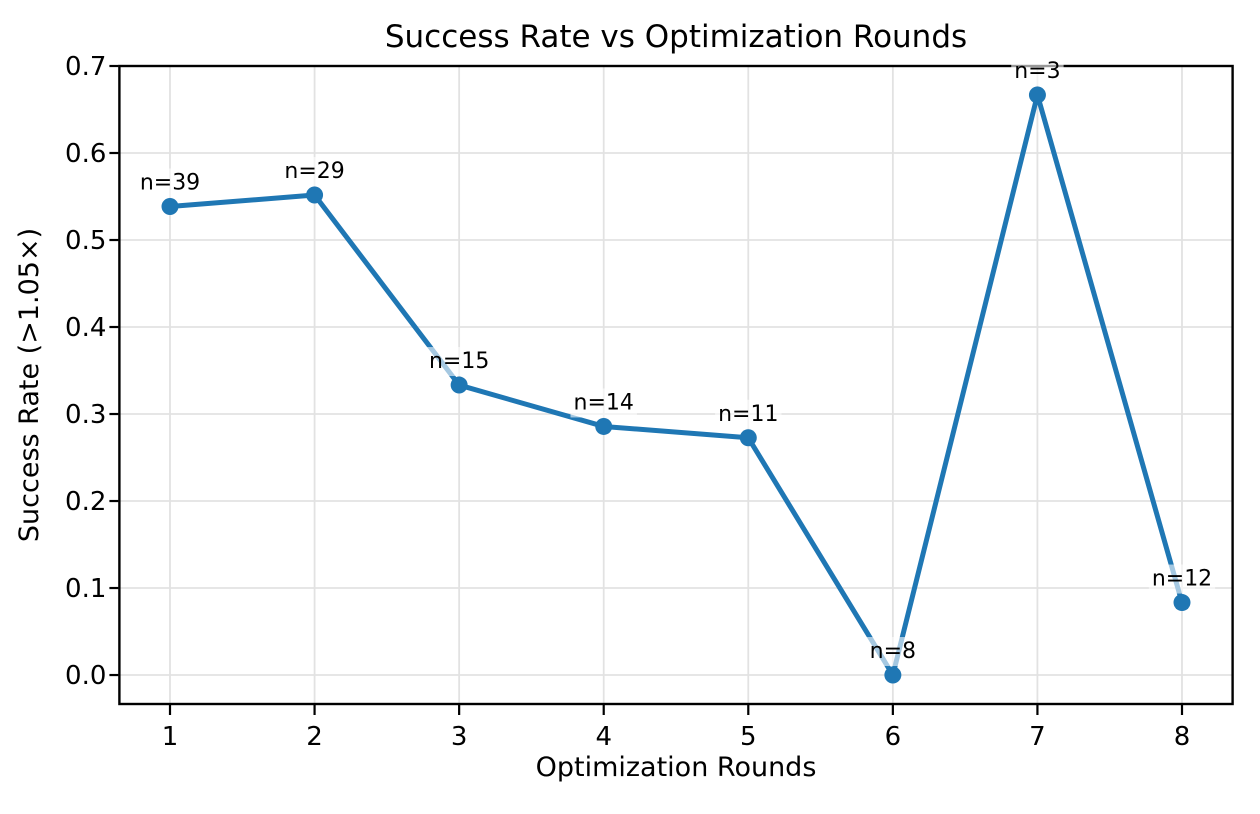  Describe the element at coordinates (85, 241) in the screenshot. I see `y-tick-label: 0.5` at that location.